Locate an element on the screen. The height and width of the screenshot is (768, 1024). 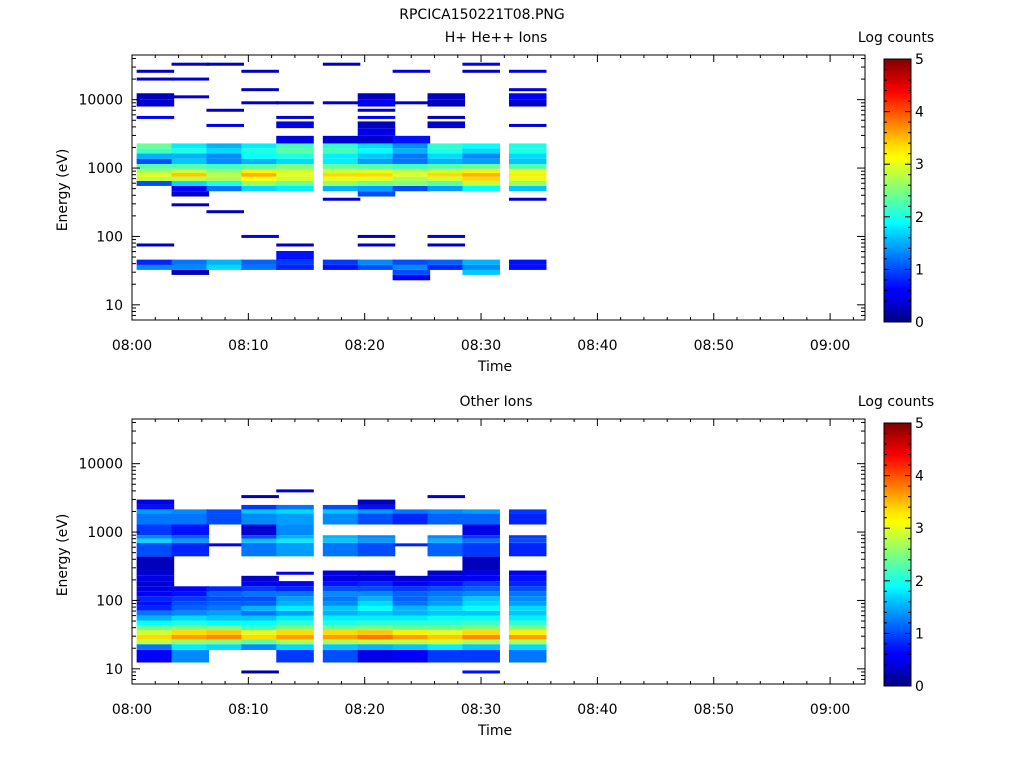
heatmap-cells is located at coordinates (341, 171).